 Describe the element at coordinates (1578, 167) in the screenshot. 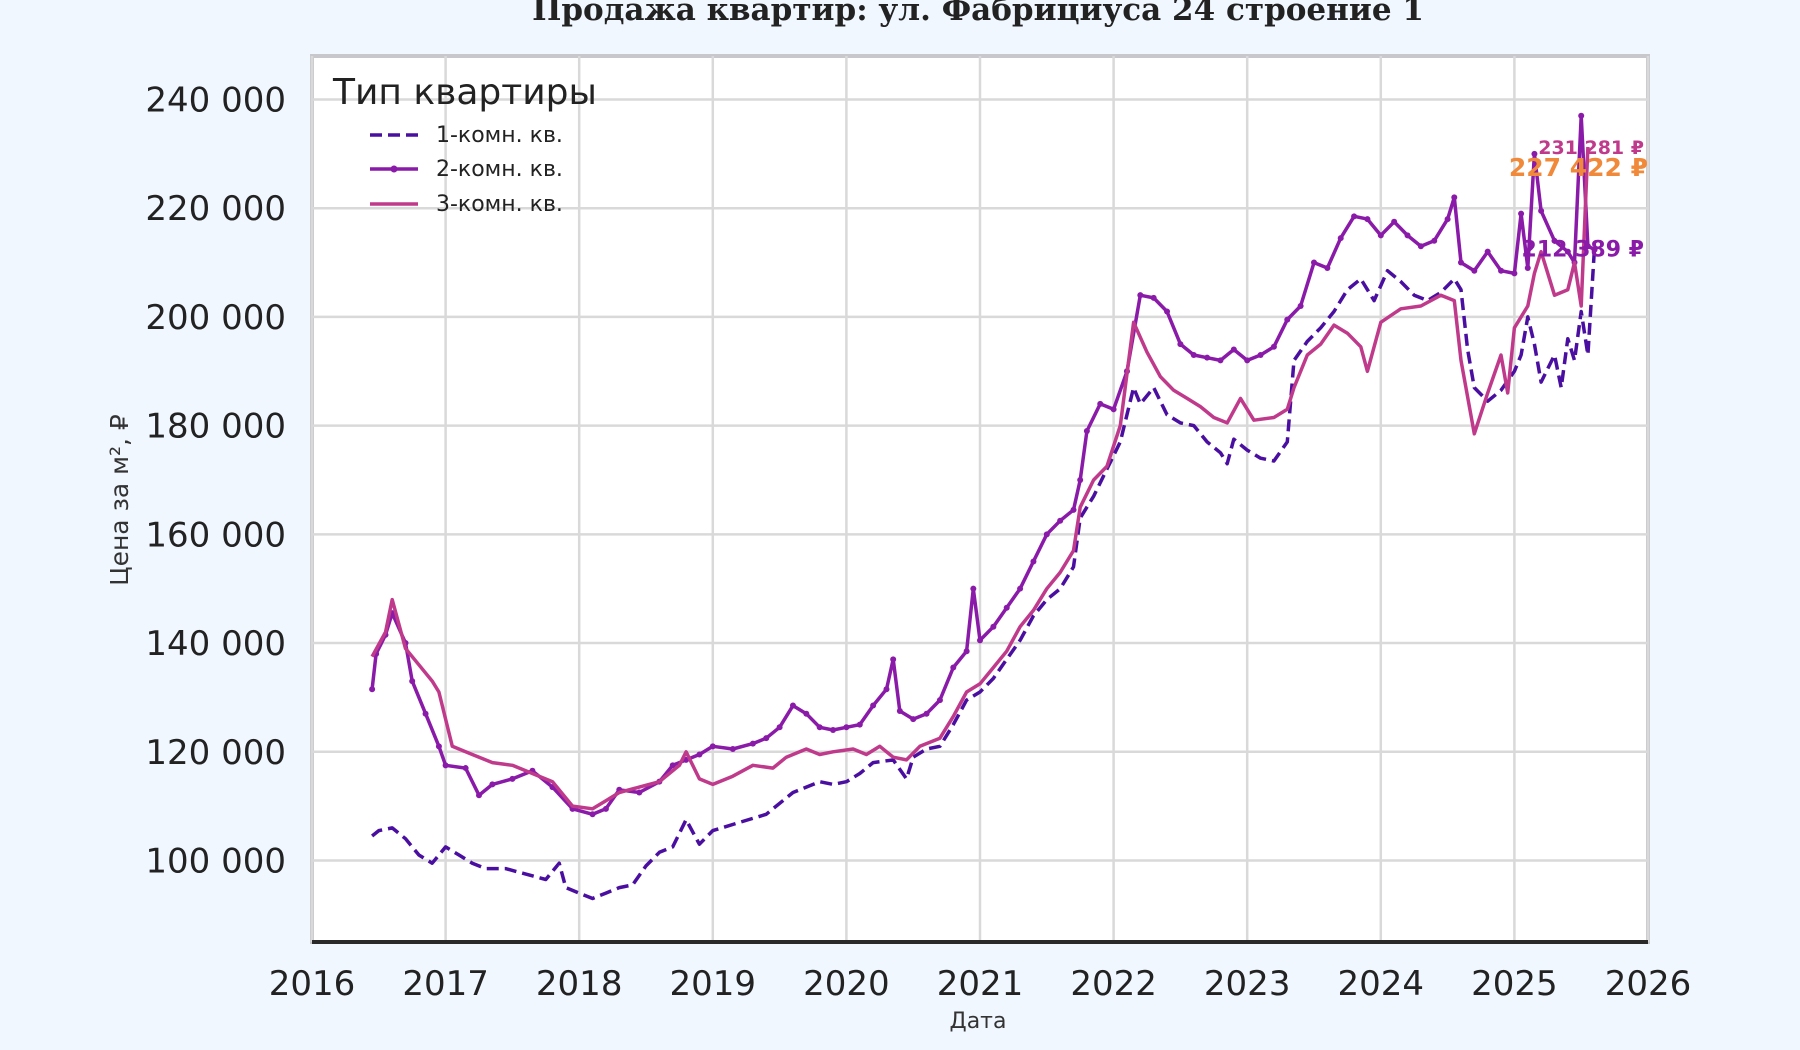

I see `end-label-extra: 227 422 ₽` at that location.